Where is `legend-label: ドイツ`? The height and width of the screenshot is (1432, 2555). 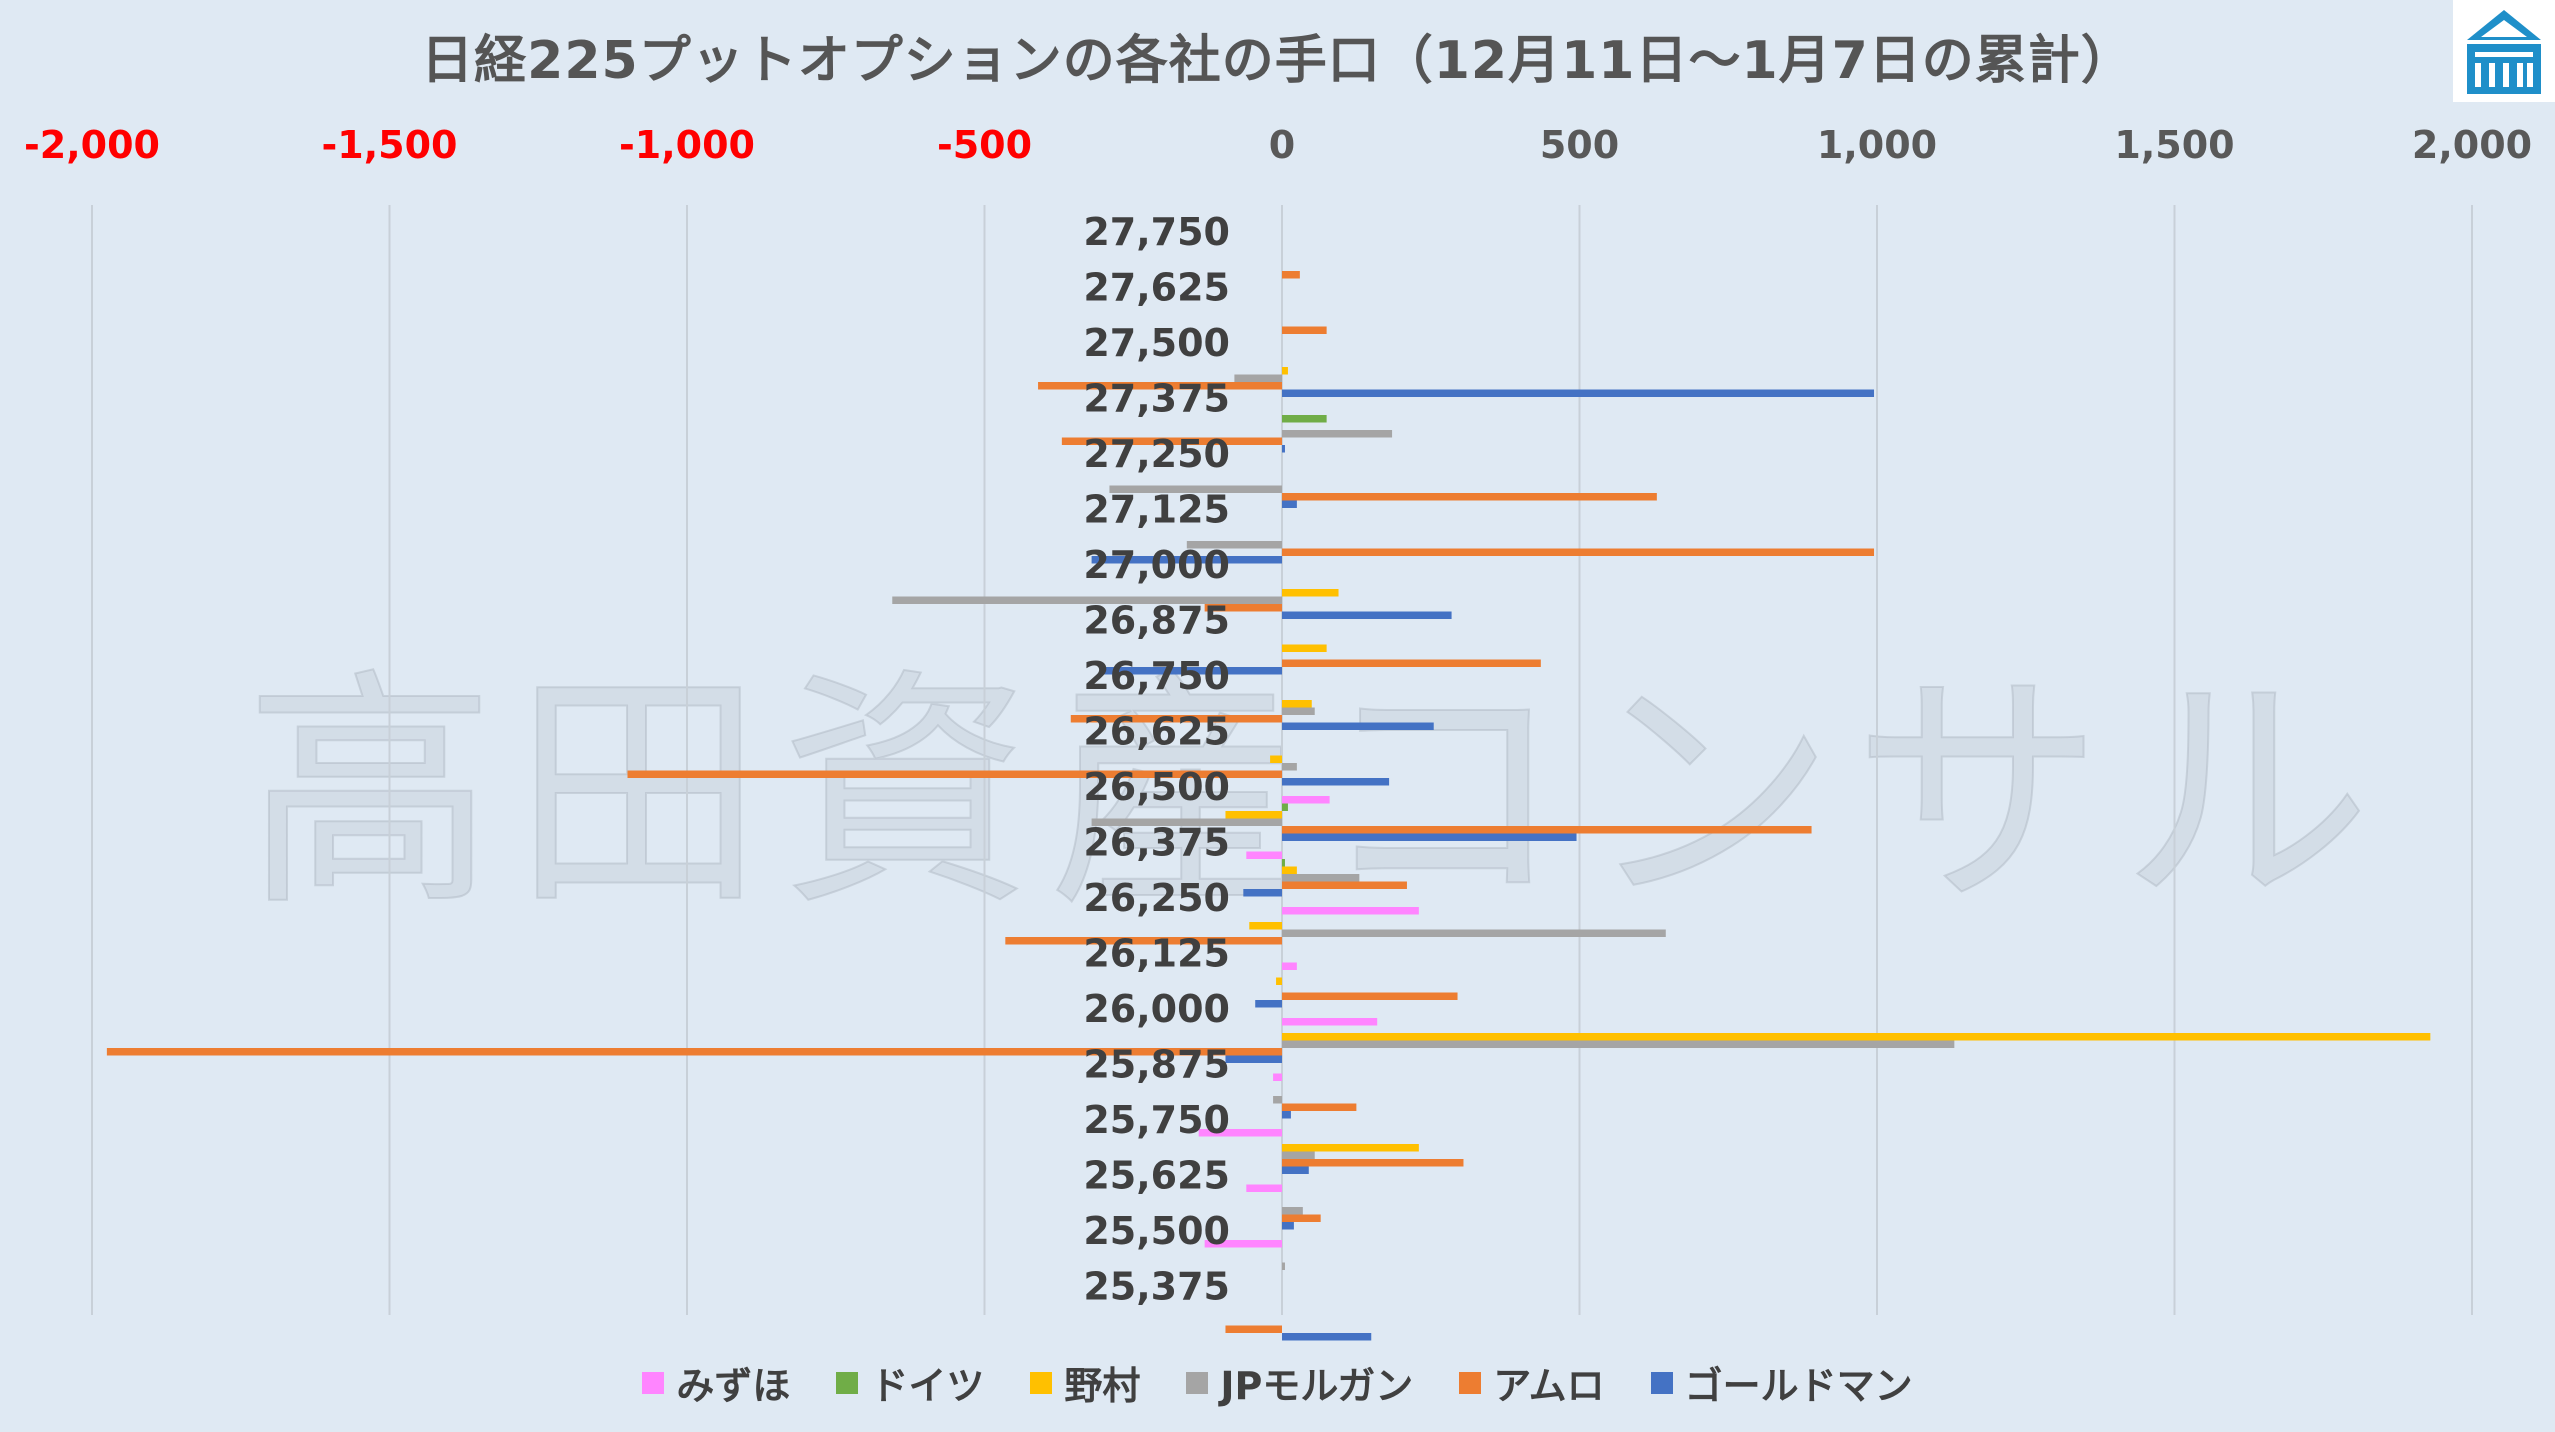
legend-label: ドイツ is located at coordinates (927, 1386).